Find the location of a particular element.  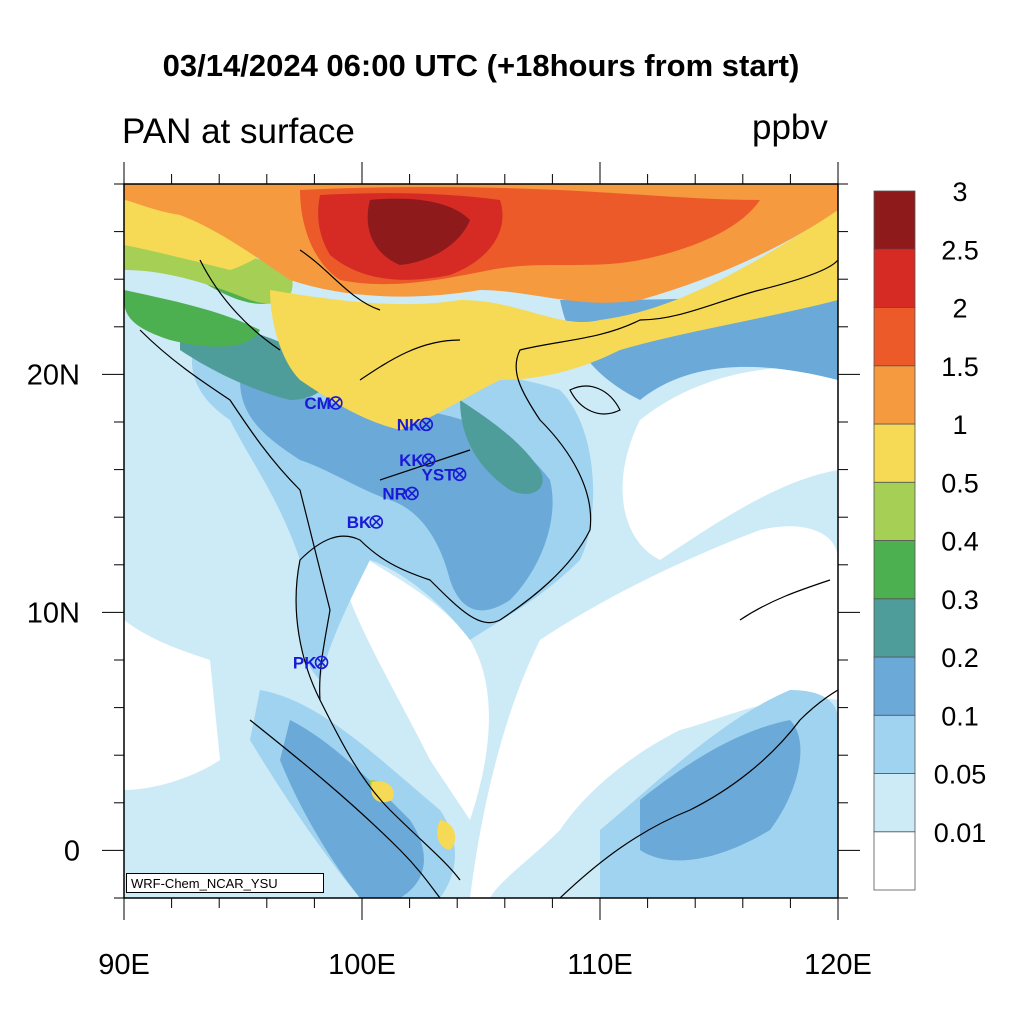

station-label: CM is located at coordinates (317, 403).